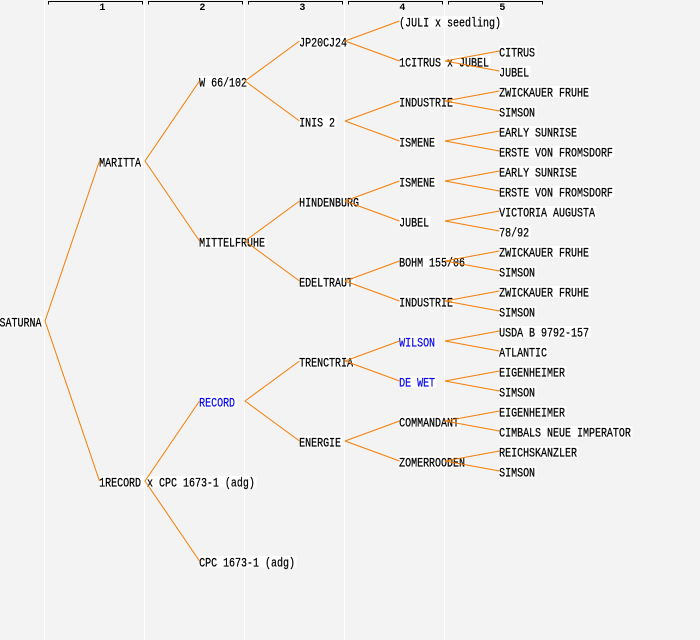  What do you see at coordinates (323, 43) in the screenshot?
I see `svg-text: JP20CJ24` at bounding box center [323, 43].